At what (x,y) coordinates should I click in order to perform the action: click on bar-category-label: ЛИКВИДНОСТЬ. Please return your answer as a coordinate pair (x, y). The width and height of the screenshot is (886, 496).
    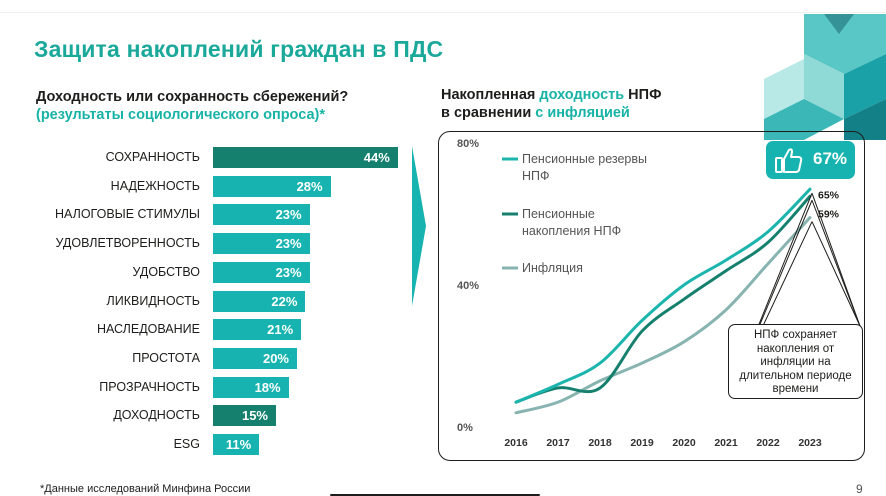
    Looking at the image, I should click on (153, 300).